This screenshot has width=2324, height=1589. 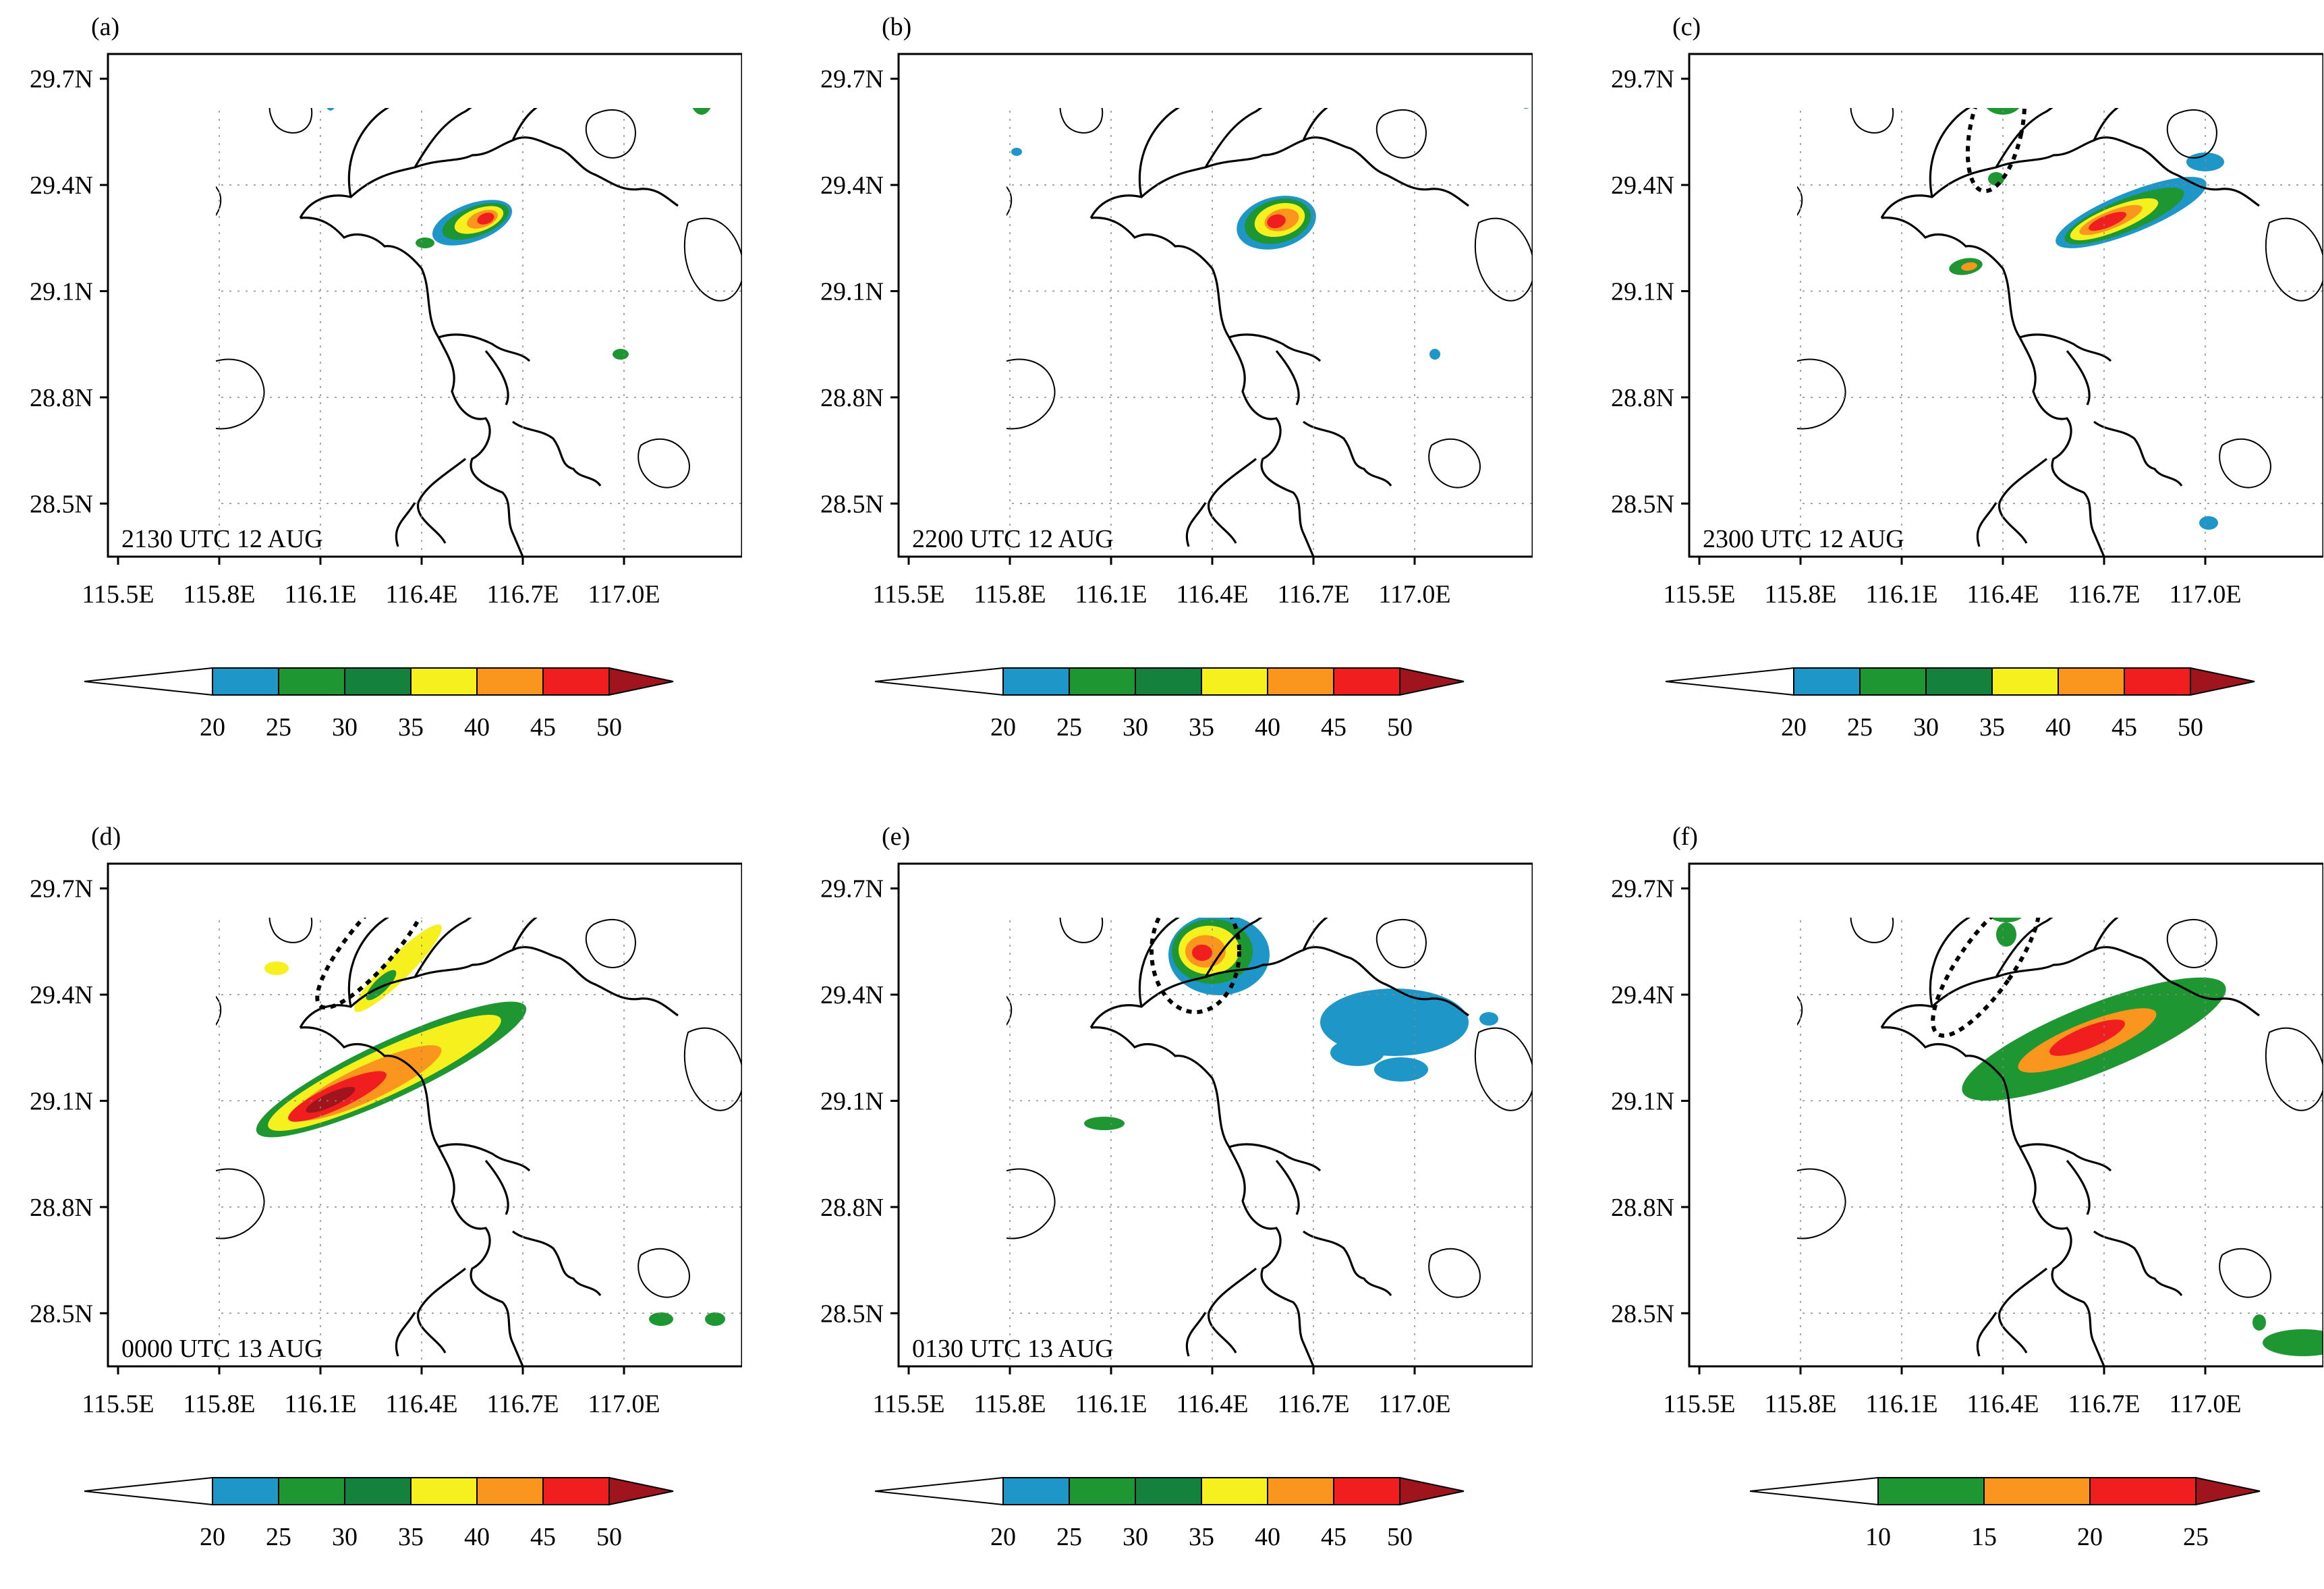 I want to click on colorbar: 10 15 20 25, so click(x=2005, y=1513).